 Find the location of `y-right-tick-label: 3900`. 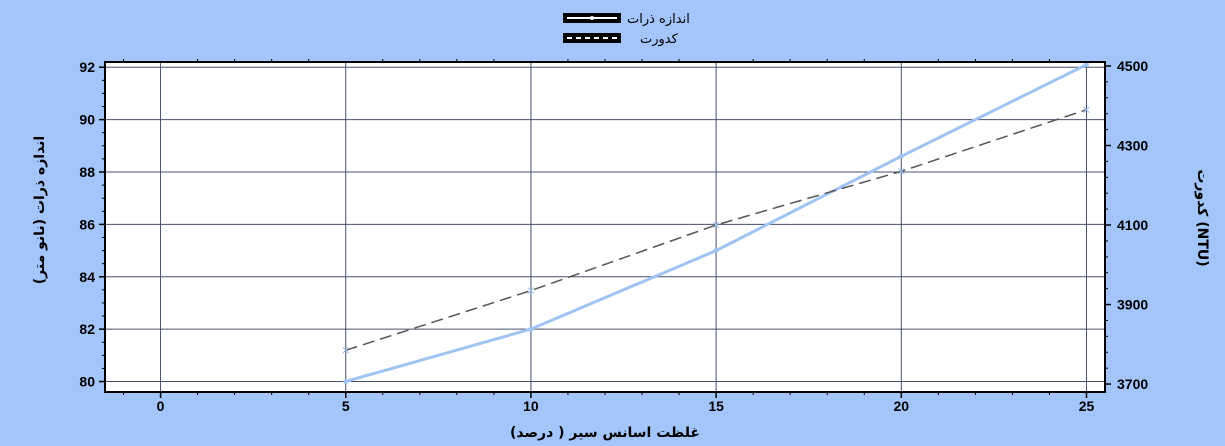

y-right-tick-label: 3900 is located at coordinates (1132, 305).